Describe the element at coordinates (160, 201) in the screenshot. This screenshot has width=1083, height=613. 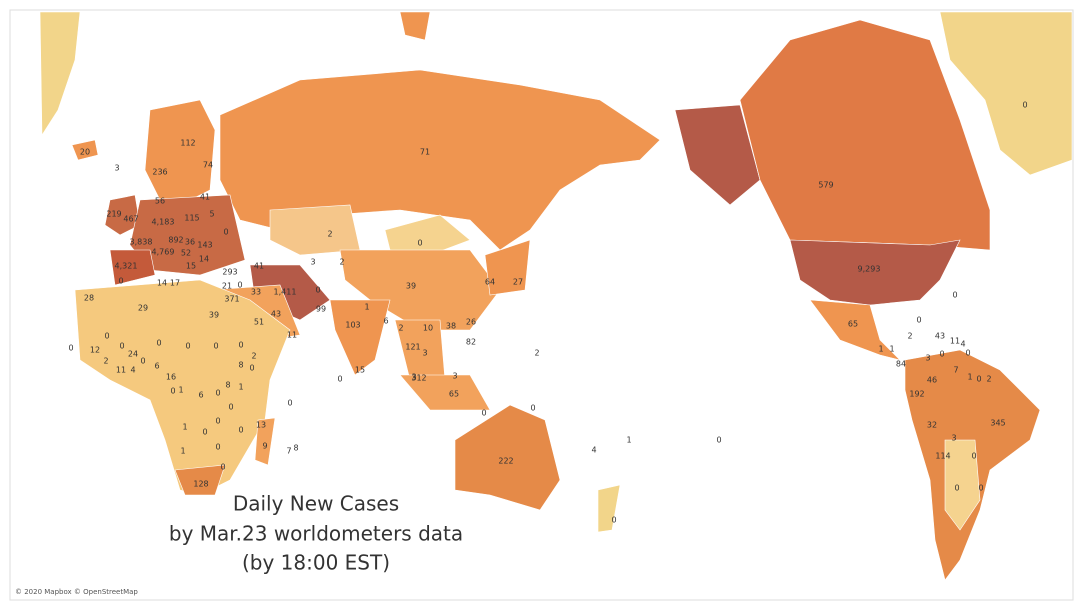
I see `region-label: 56` at that location.